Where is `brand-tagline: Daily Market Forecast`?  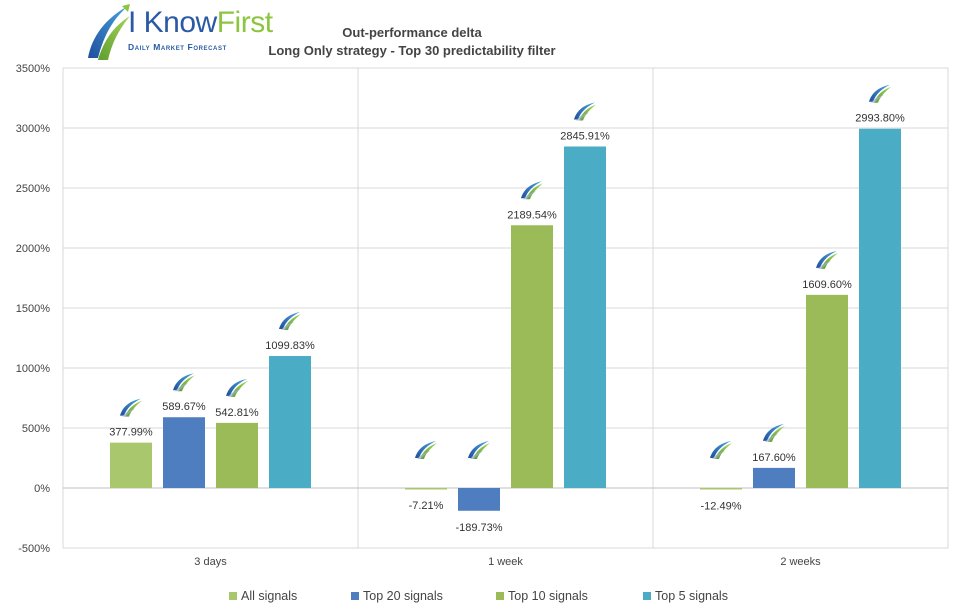 brand-tagline: Daily Market Forecast is located at coordinates (177, 47).